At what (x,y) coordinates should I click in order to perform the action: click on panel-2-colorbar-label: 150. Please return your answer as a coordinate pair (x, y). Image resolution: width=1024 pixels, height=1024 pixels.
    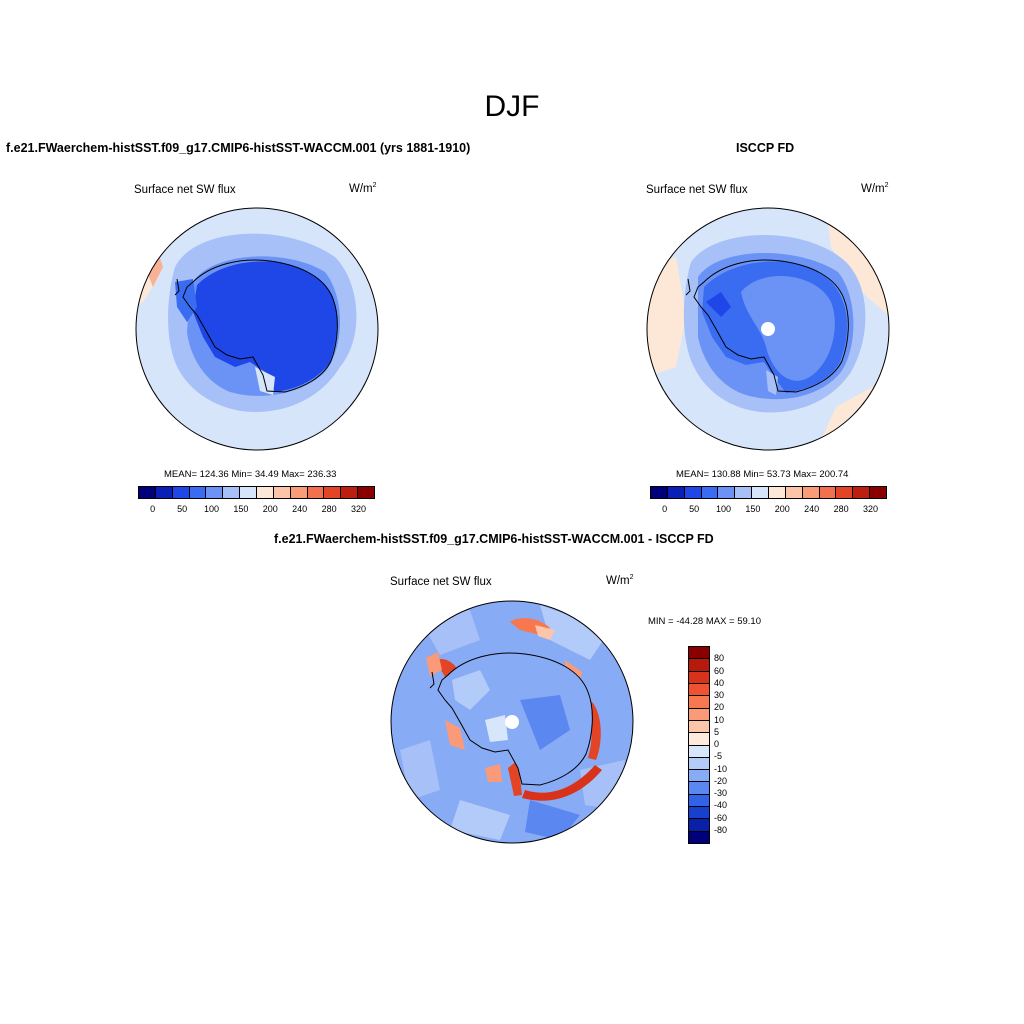
    Looking at the image, I should click on (753, 509).